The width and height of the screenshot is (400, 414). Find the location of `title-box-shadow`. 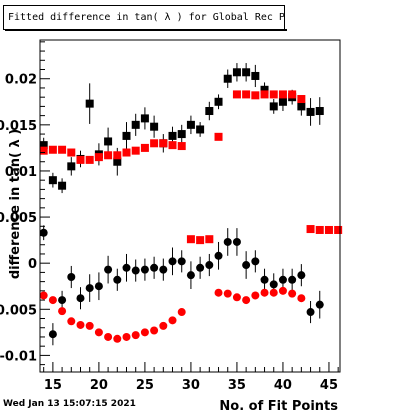

title-box-shadow is located at coordinates (146, 30).